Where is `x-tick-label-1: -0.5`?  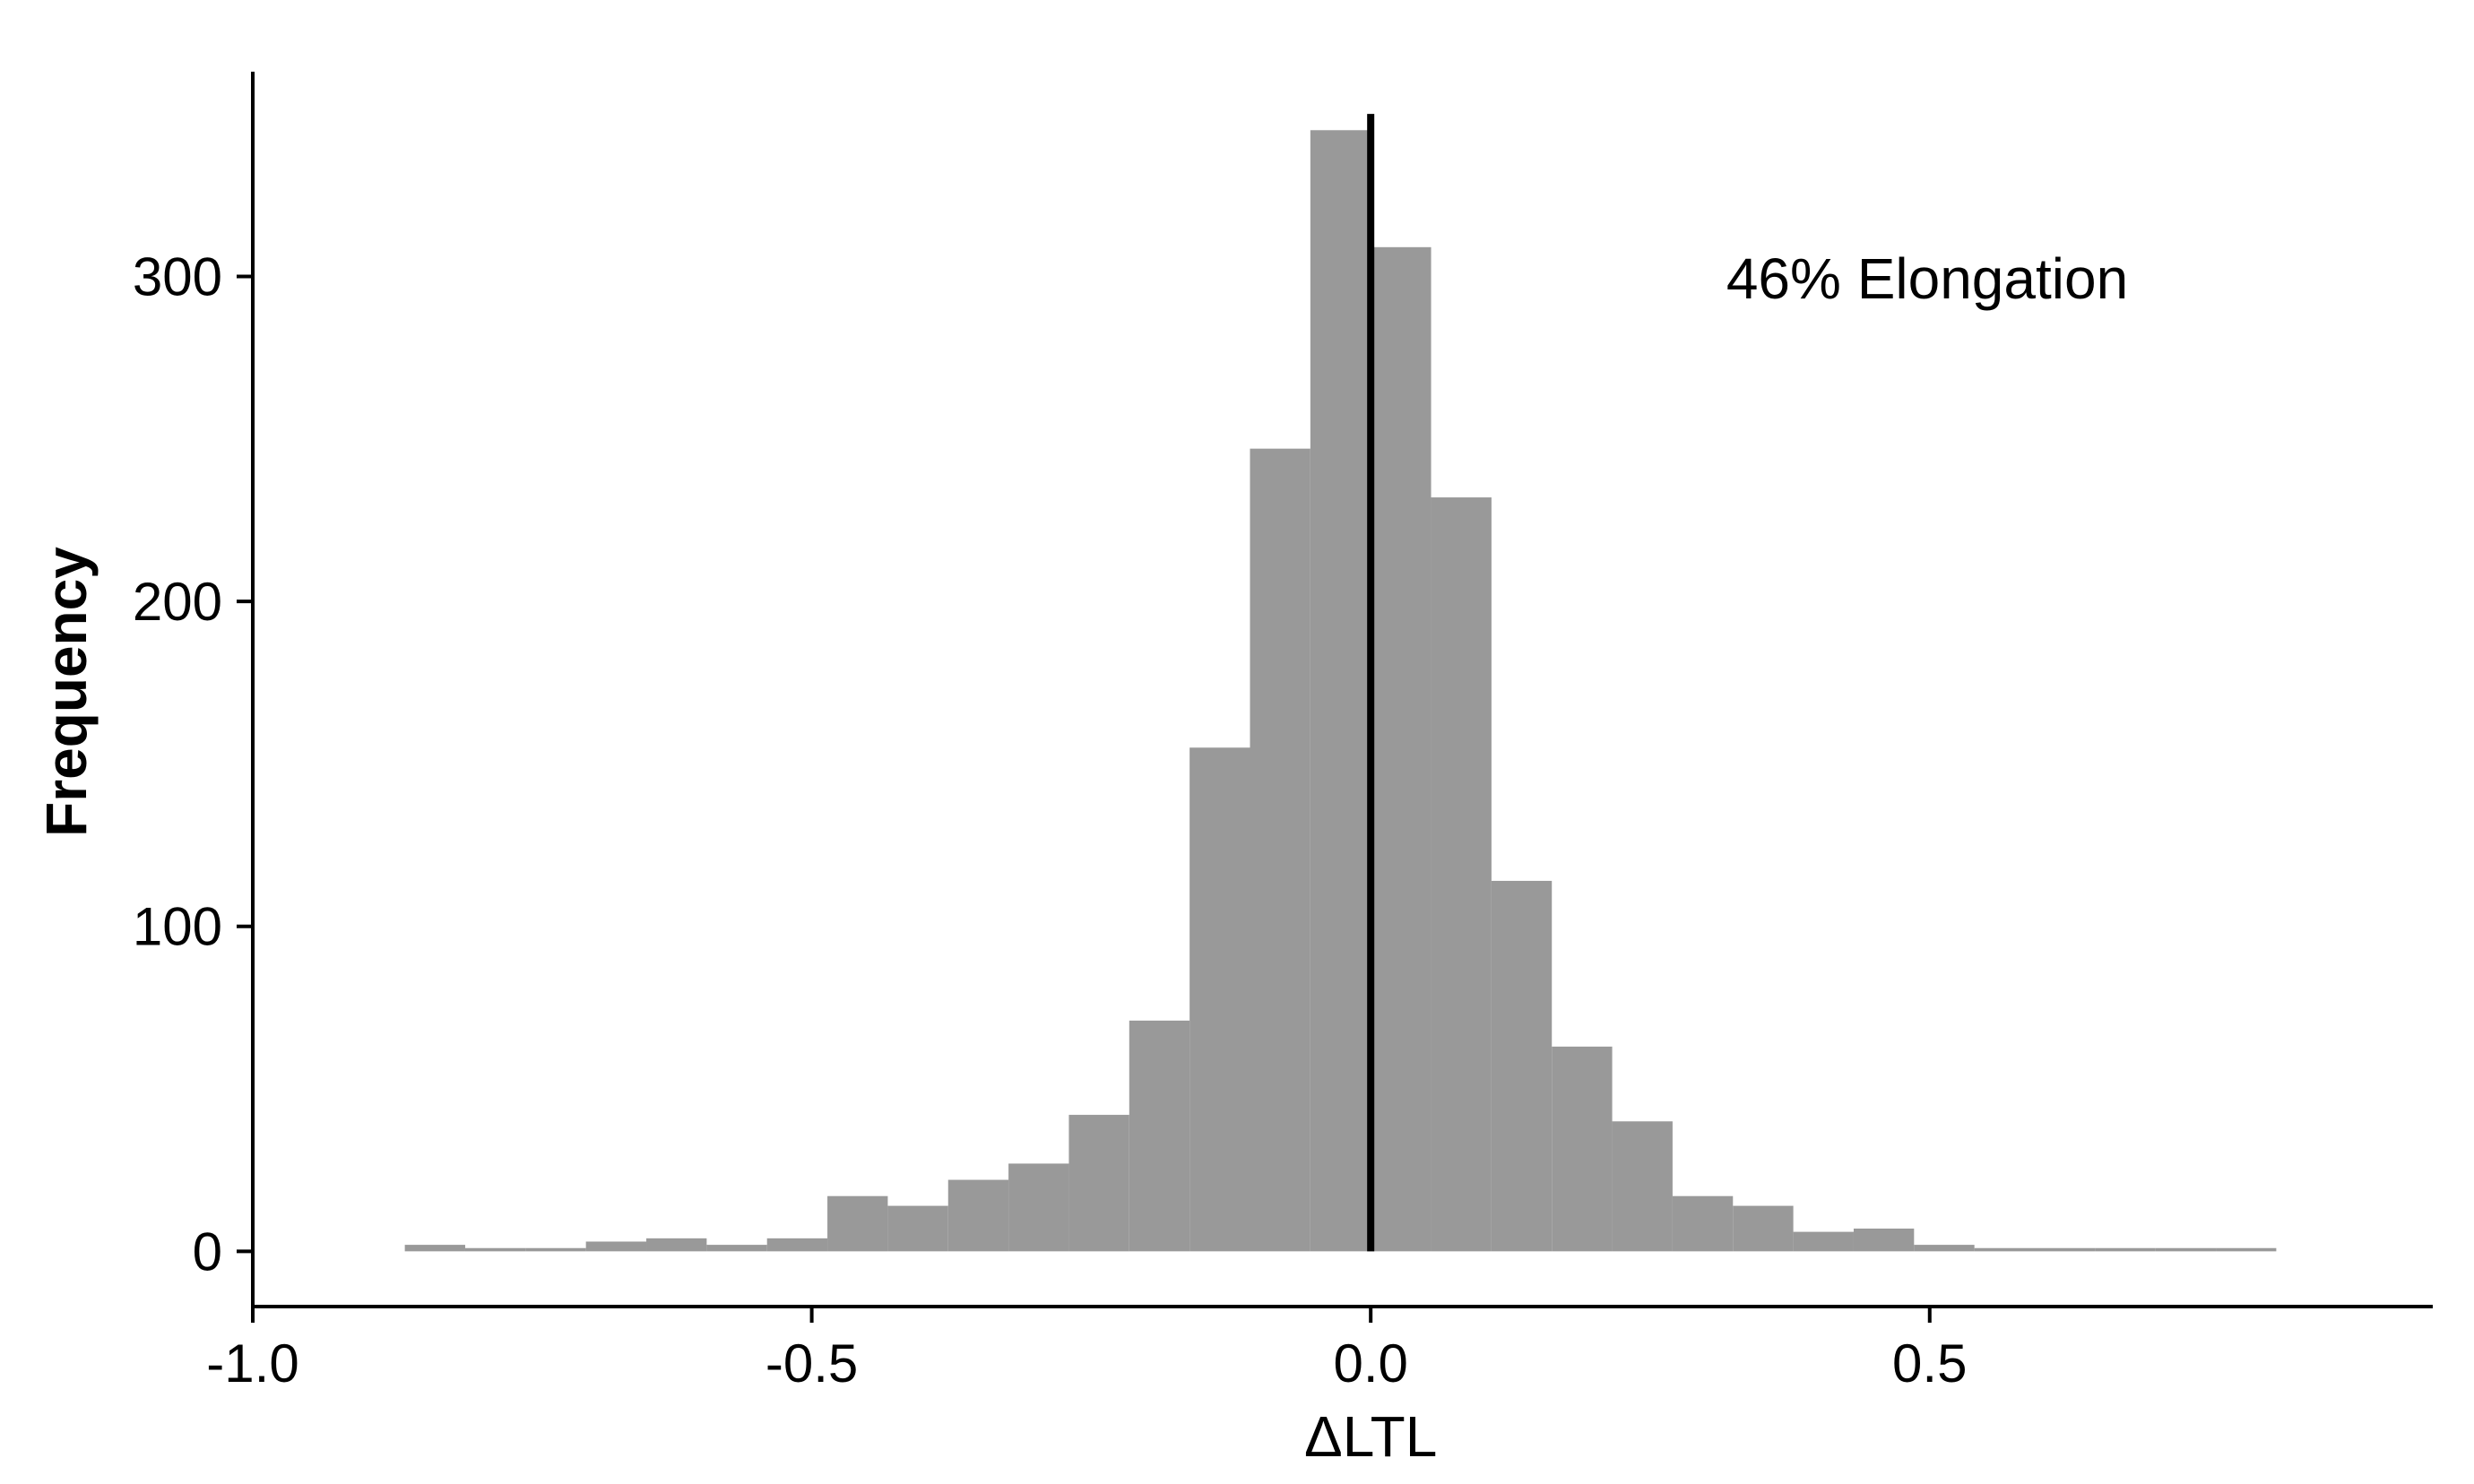 x-tick-label-1: -0.5 is located at coordinates (812, 1363).